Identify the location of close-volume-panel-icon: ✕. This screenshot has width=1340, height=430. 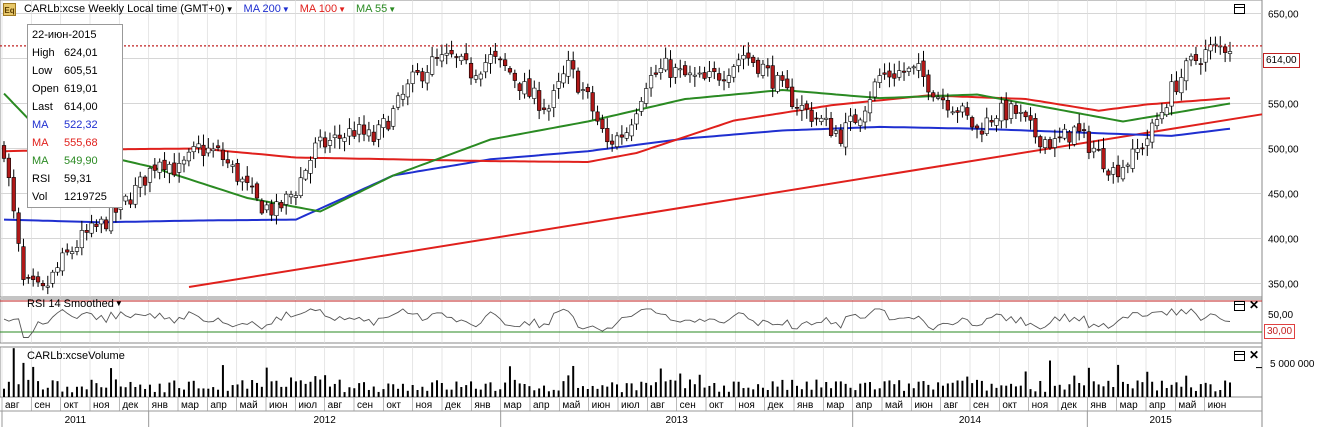
(1254, 355).